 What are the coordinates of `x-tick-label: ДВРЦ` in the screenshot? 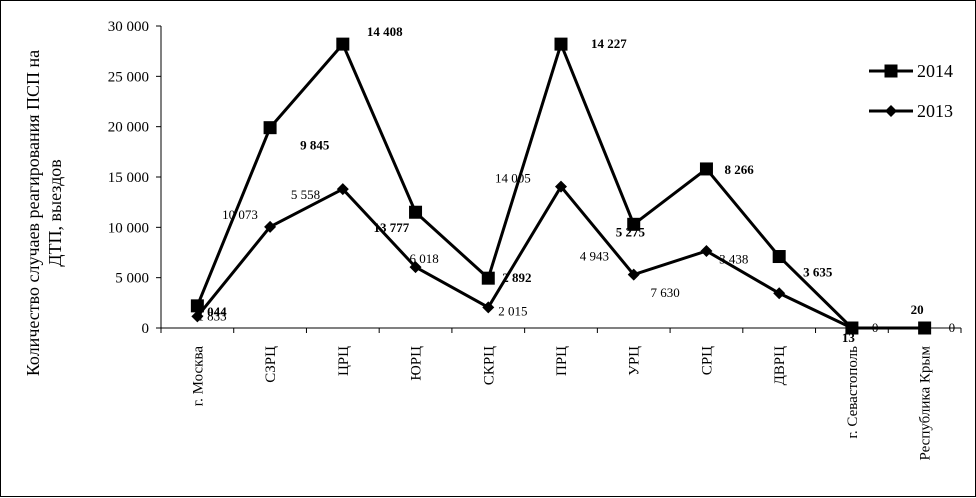 It's located at (780, 366).